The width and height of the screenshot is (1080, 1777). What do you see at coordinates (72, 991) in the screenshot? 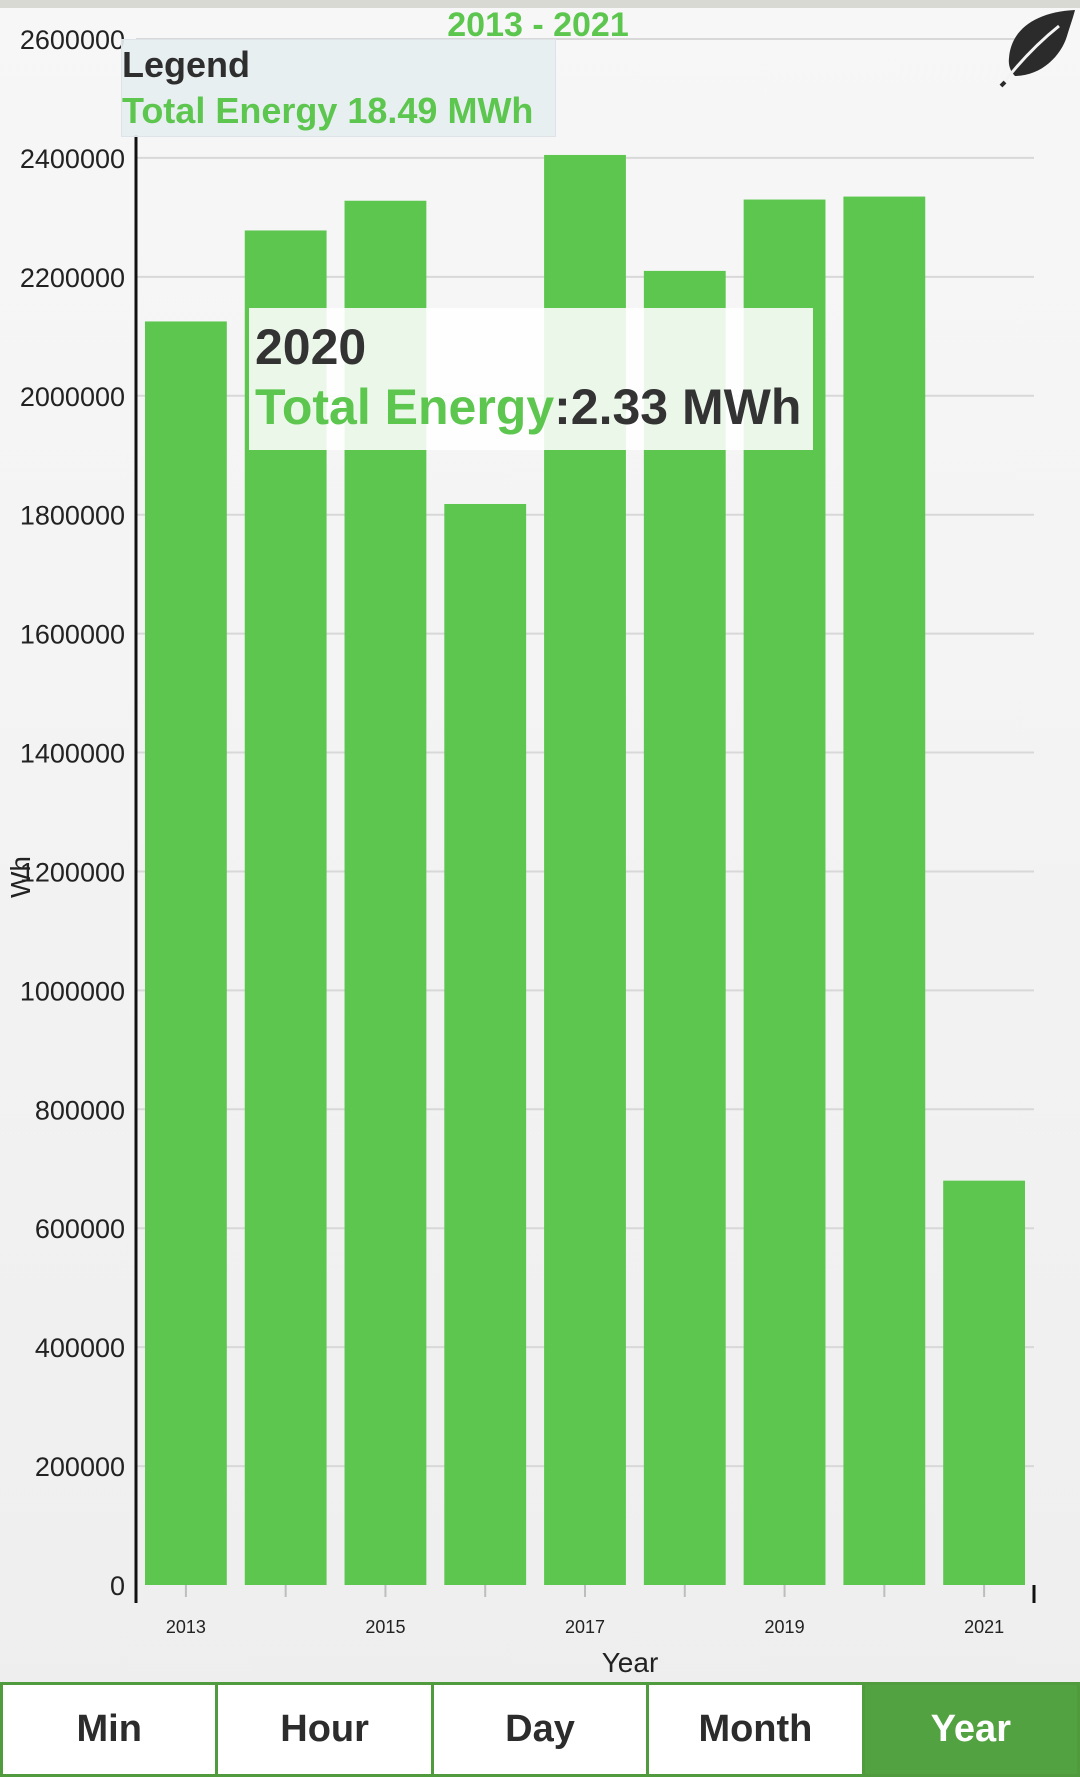
I see `y-tick-label: 1000000` at bounding box center [72, 991].